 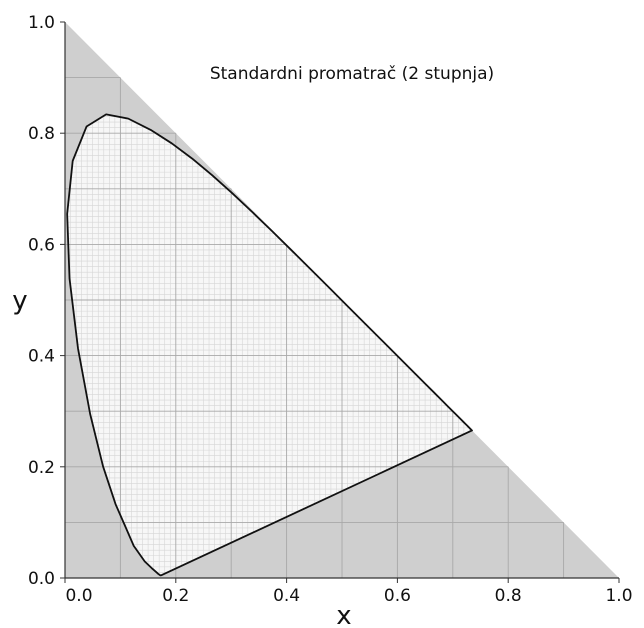 What do you see at coordinates (508, 596) in the screenshot?
I see `x-tick-label: 0.8` at bounding box center [508, 596].